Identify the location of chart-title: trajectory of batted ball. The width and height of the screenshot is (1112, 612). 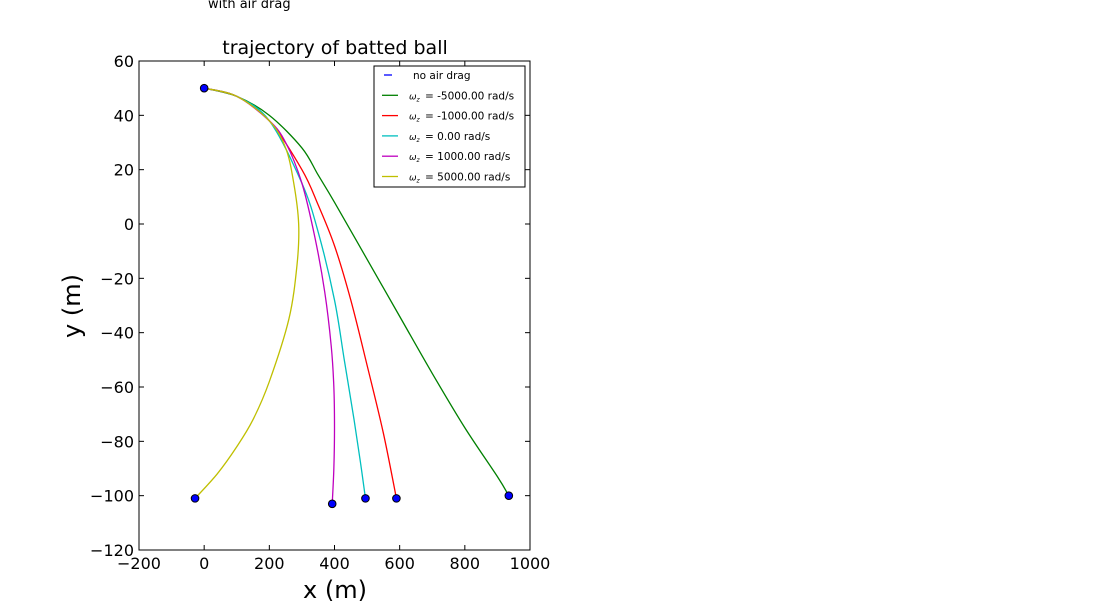
(335, 48).